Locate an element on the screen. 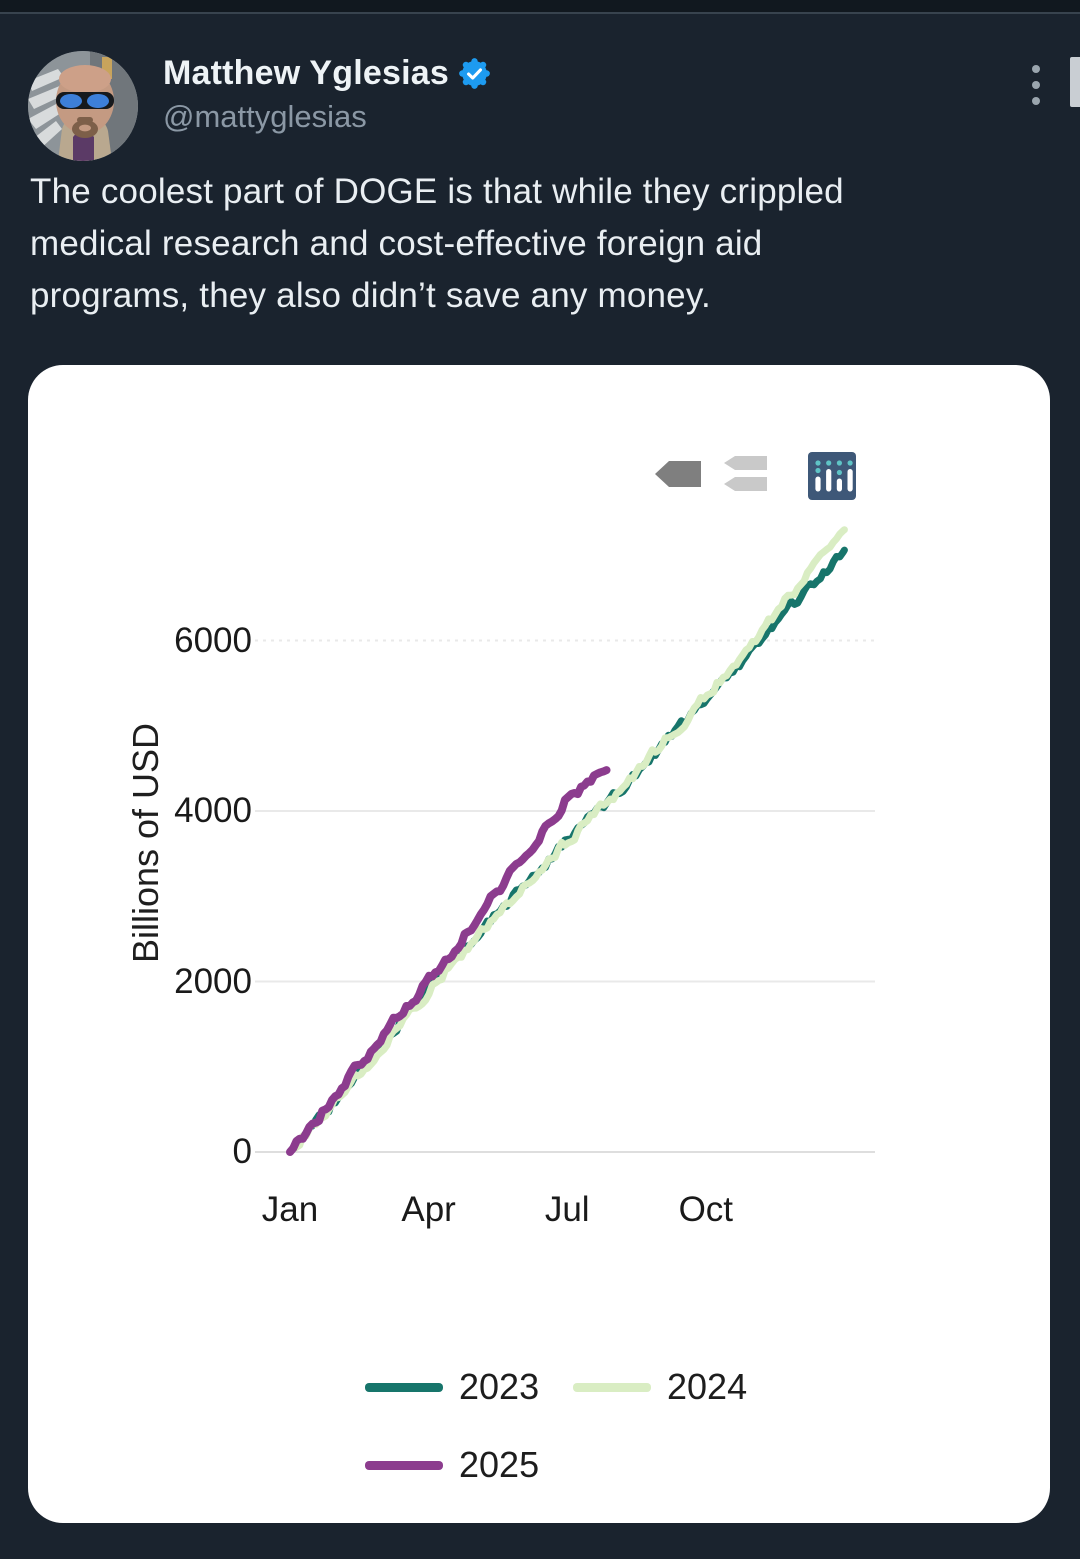 This screenshot has height=1559, width=1080. more-menu-button is located at coordinates (1036, 85).